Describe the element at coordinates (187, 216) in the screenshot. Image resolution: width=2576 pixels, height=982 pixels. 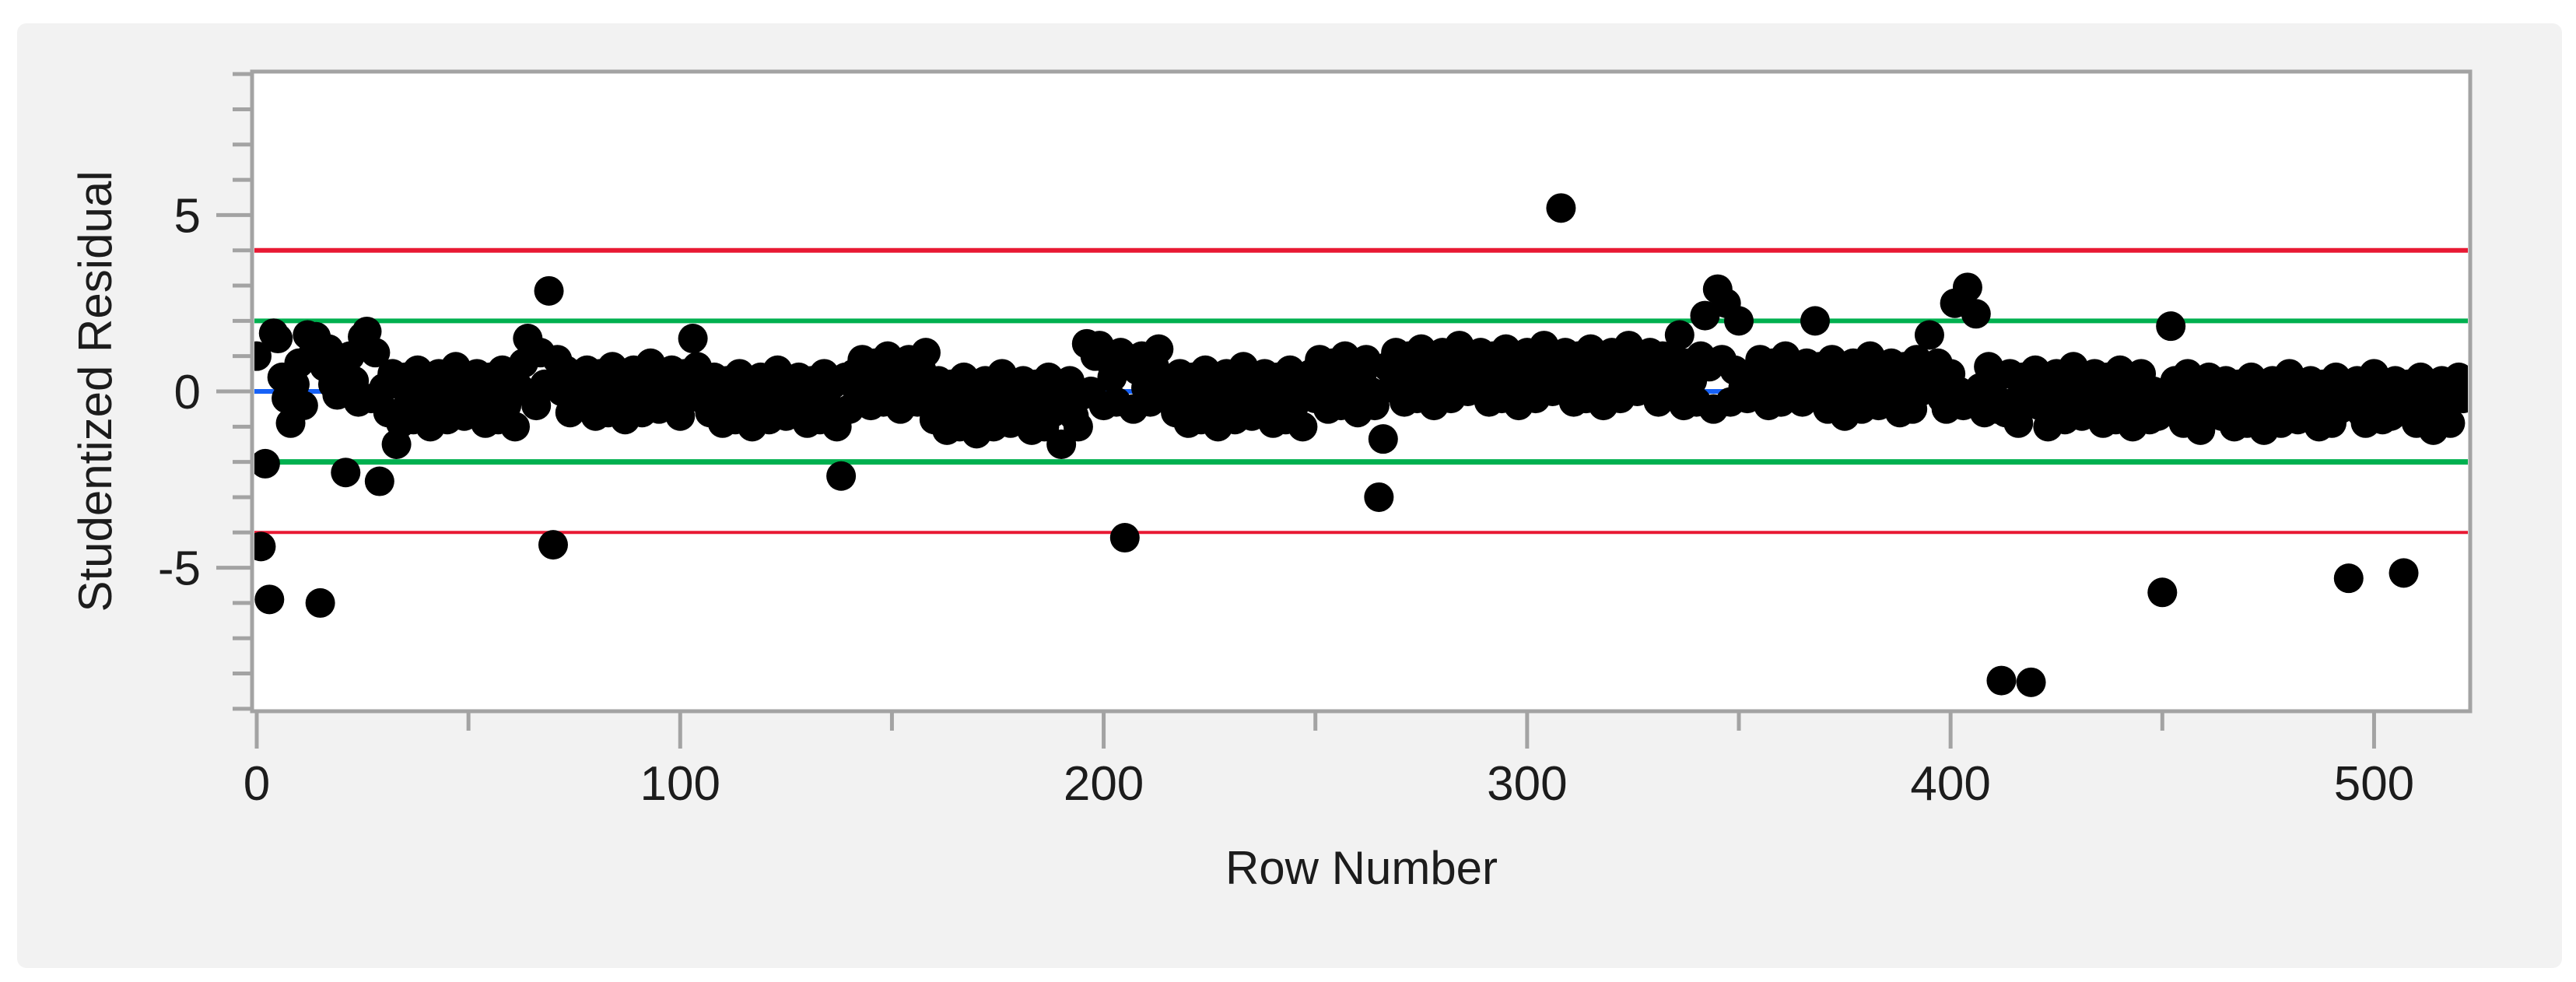
I see `y-tick-label: 5` at that location.